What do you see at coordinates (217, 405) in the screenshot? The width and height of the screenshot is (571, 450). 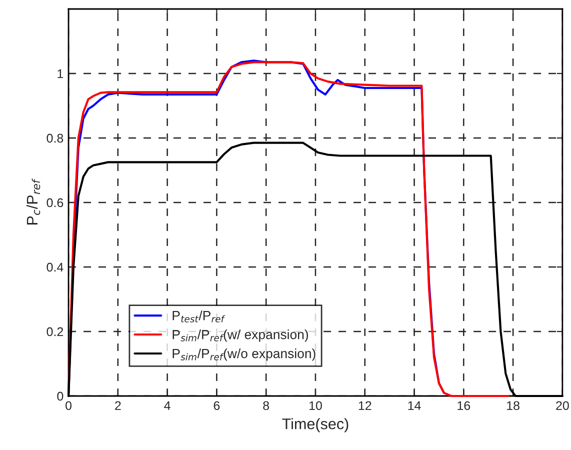 I see `x-tick-label: 6` at bounding box center [217, 405].